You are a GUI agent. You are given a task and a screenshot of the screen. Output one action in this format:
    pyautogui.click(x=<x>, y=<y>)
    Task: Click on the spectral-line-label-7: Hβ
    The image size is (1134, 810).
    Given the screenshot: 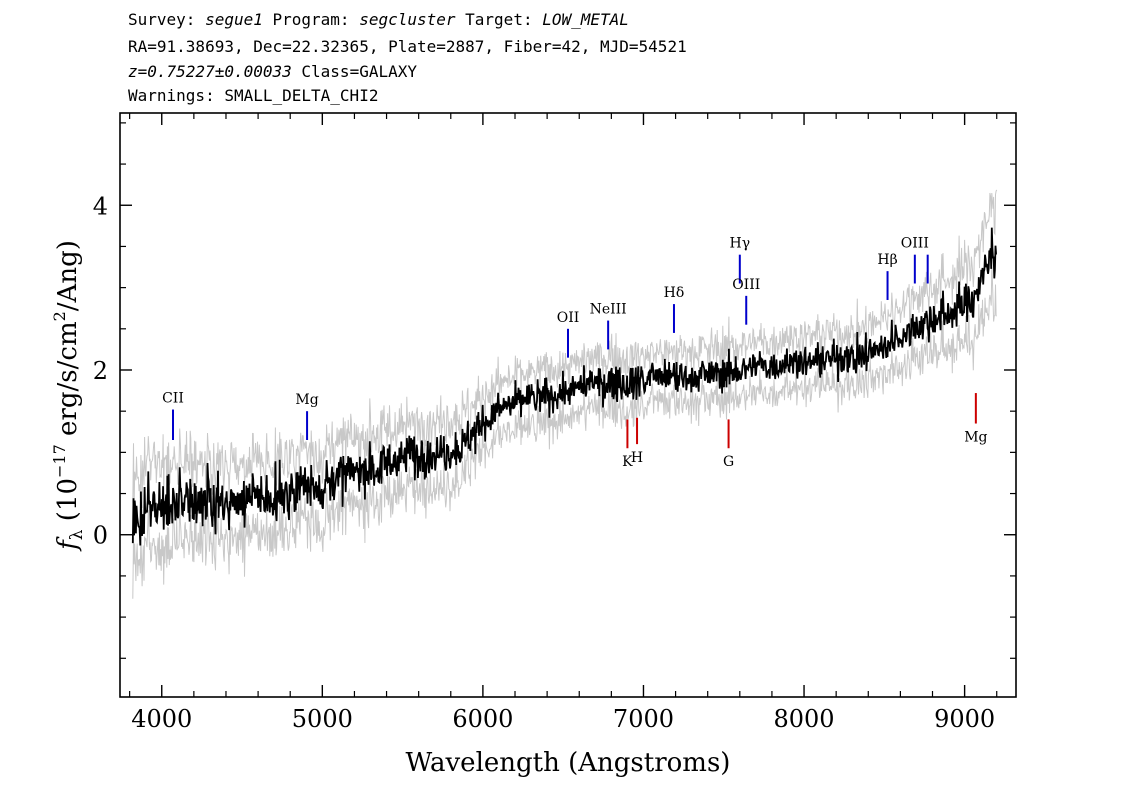 What is the action you would take?
    pyautogui.click(x=887, y=260)
    